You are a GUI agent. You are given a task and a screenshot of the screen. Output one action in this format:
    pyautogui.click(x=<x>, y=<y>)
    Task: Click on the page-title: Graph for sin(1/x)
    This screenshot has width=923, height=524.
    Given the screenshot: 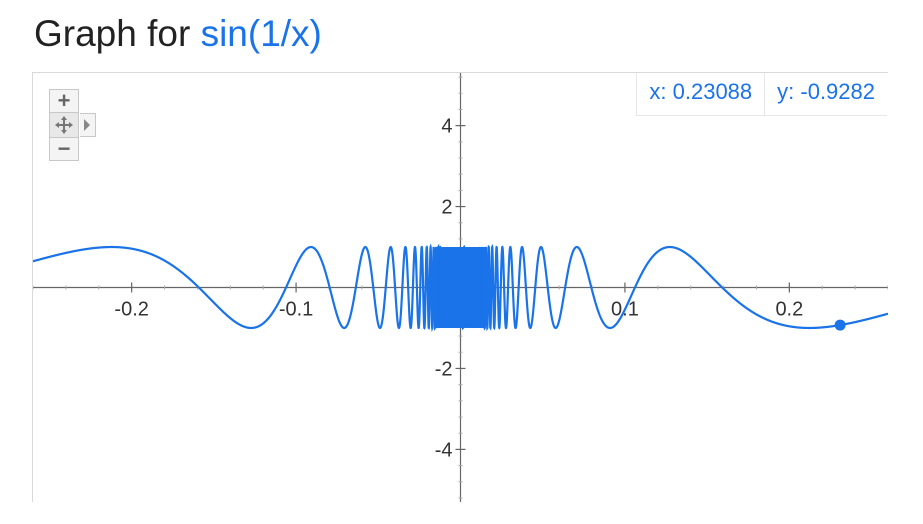 What is the action you would take?
    pyautogui.click(x=178, y=34)
    